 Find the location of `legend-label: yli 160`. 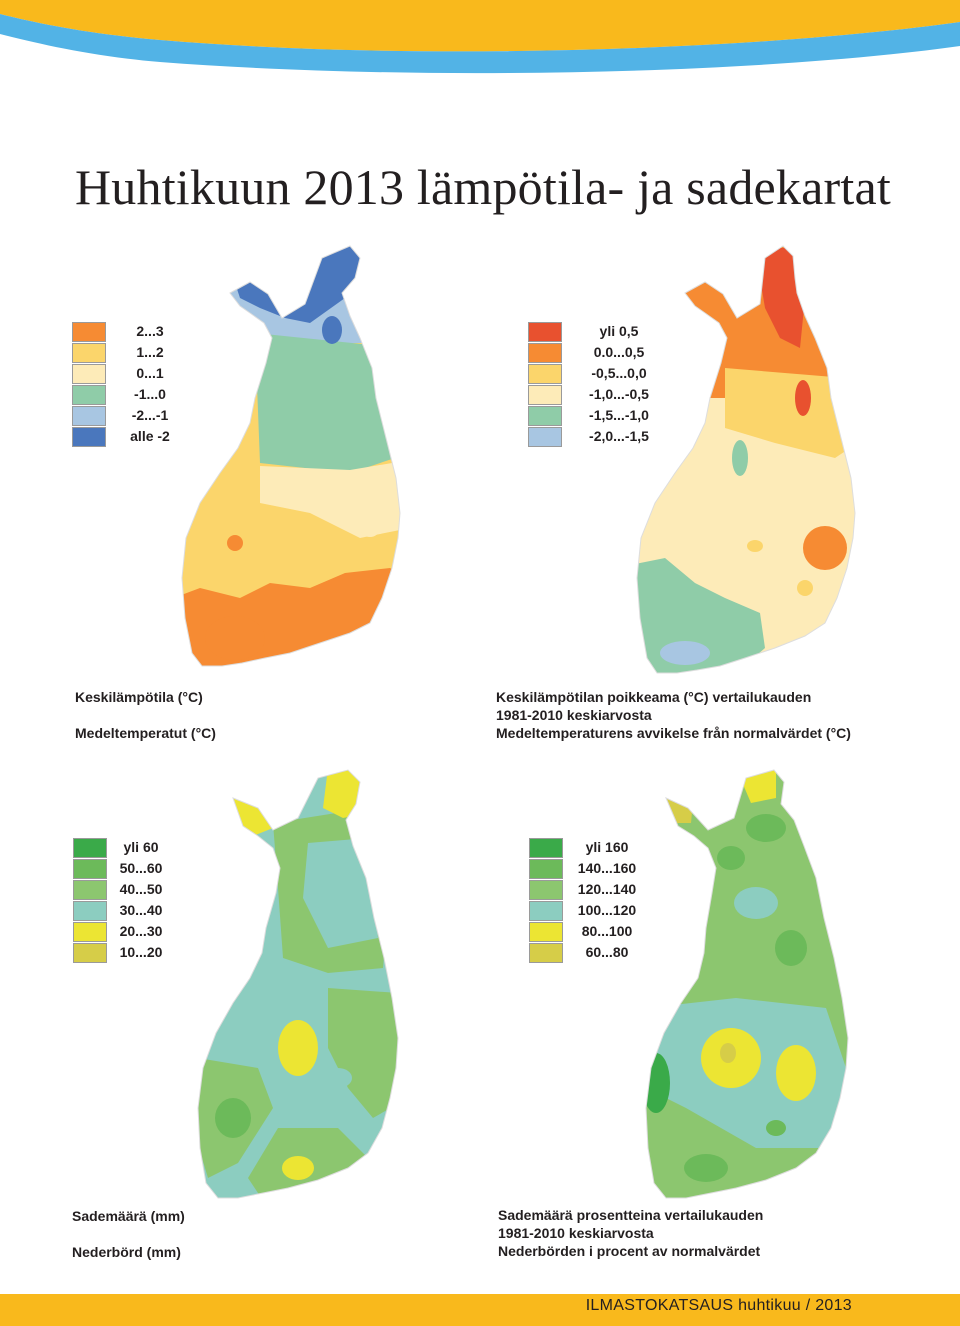

legend-label: yli 160 is located at coordinates (607, 847).